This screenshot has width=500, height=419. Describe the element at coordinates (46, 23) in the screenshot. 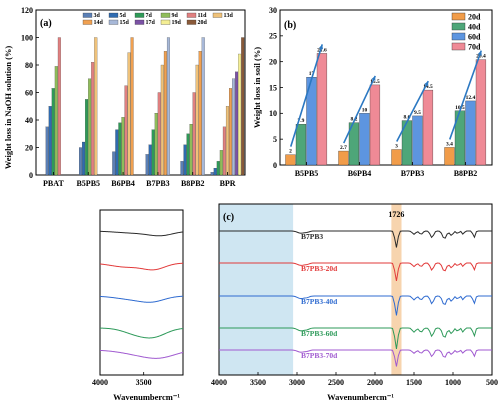

I see `panel-label-a: (a)` at that location.